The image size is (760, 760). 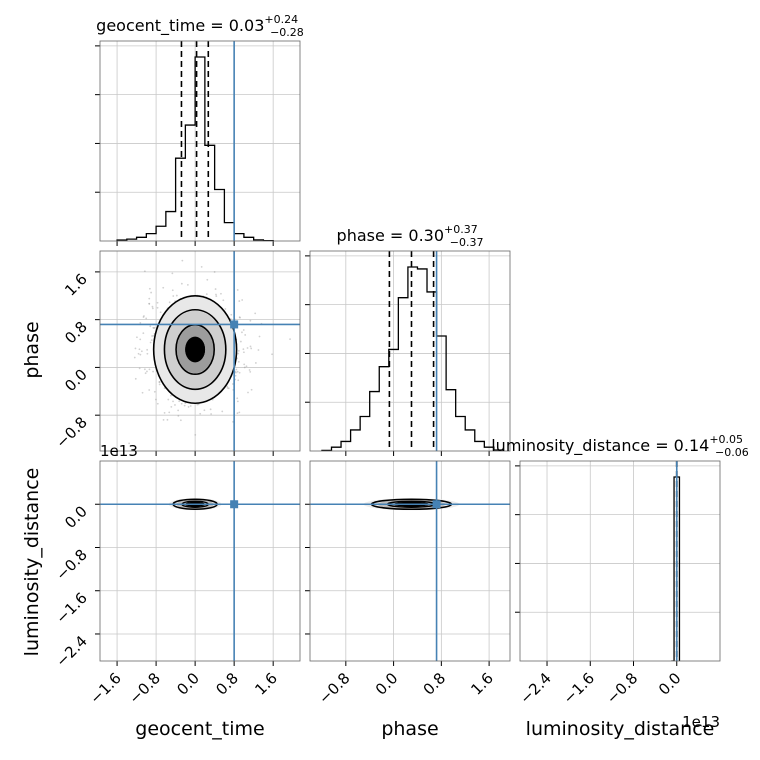 I want to click on ylabel-phase: phase, so click(x=32, y=349).